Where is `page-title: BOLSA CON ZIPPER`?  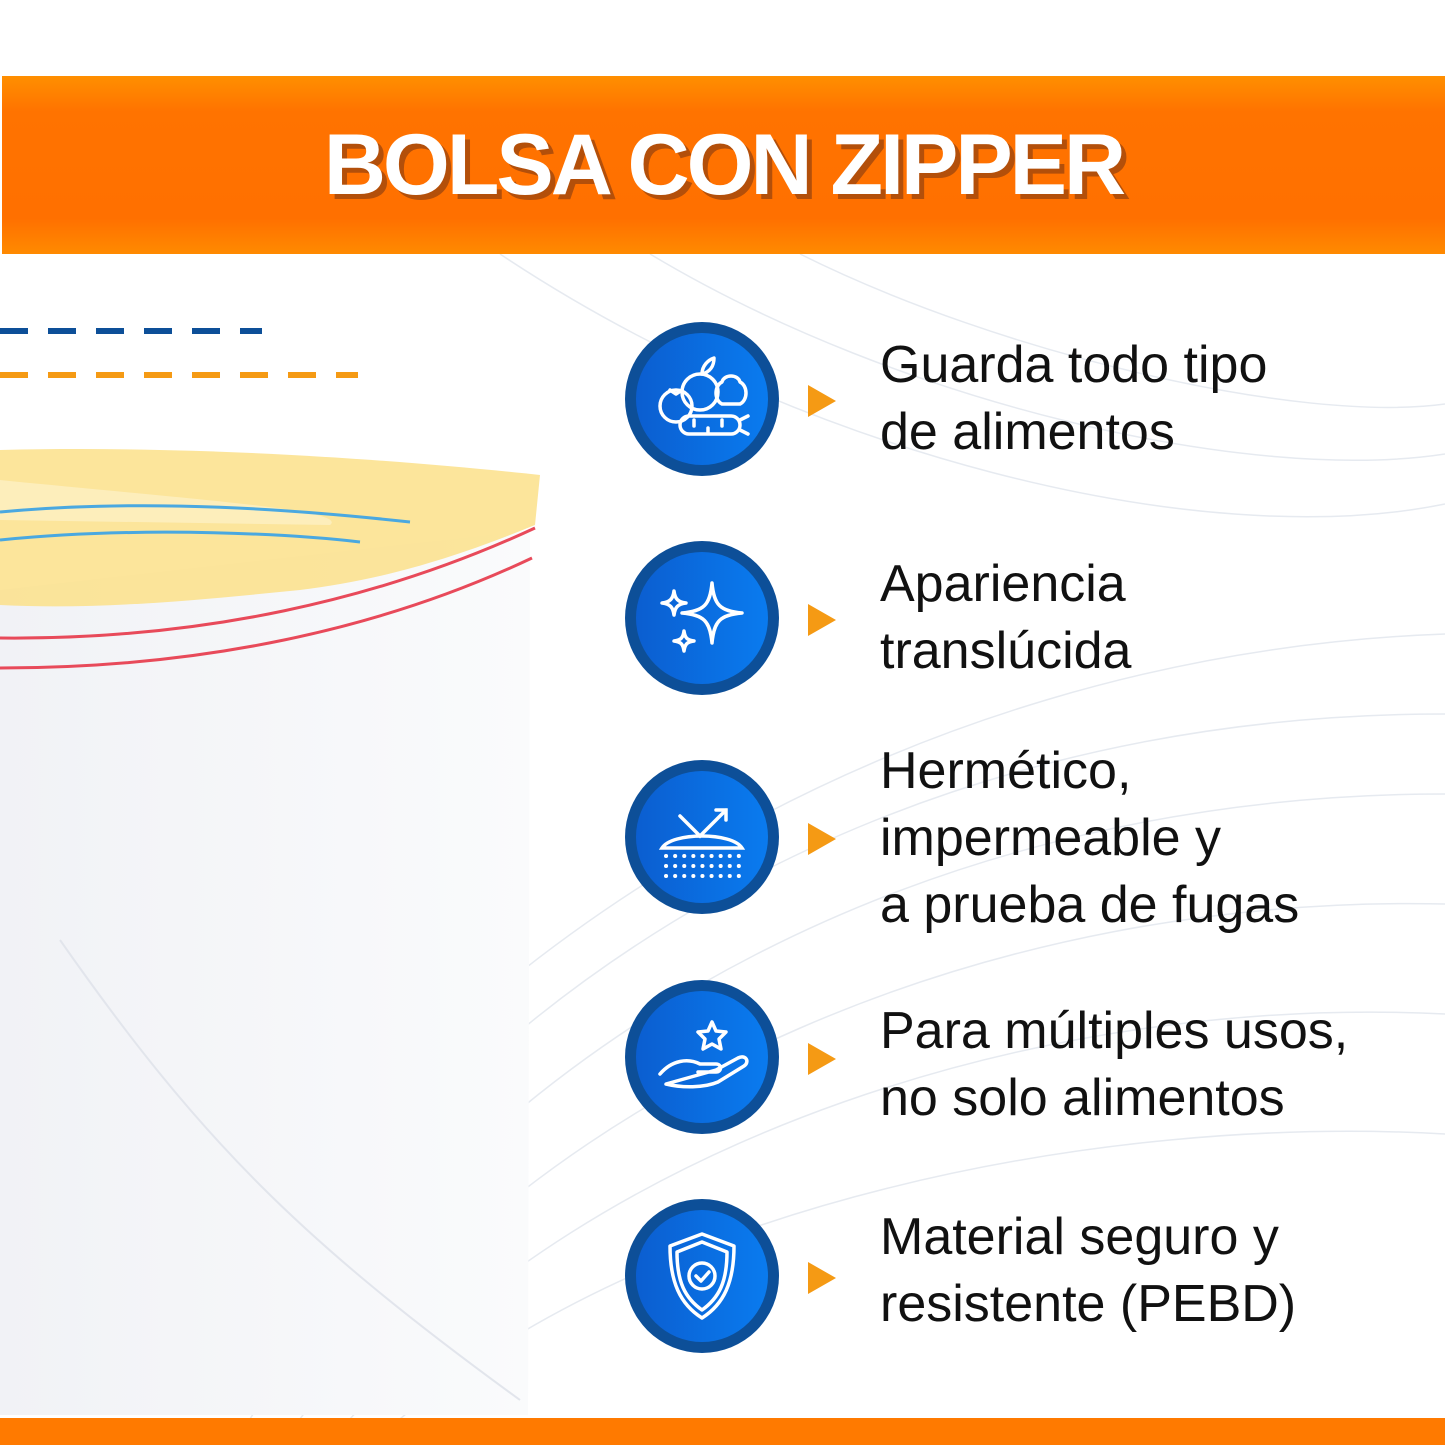
page-title: BOLSA CON ZIPPER is located at coordinates (724, 164).